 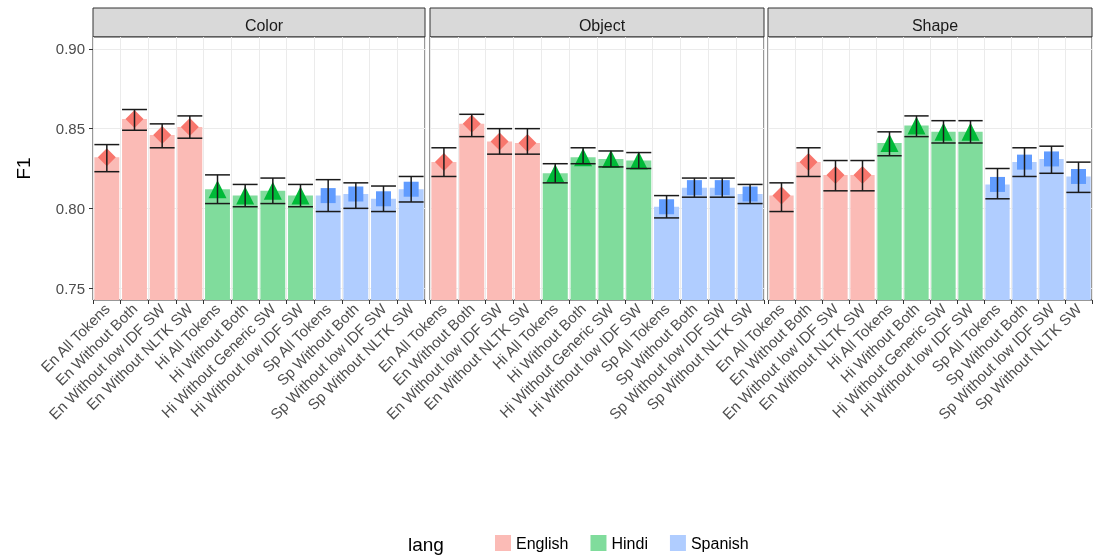 I want to click on legend-label: Hindi, so click(x=629, y=543).